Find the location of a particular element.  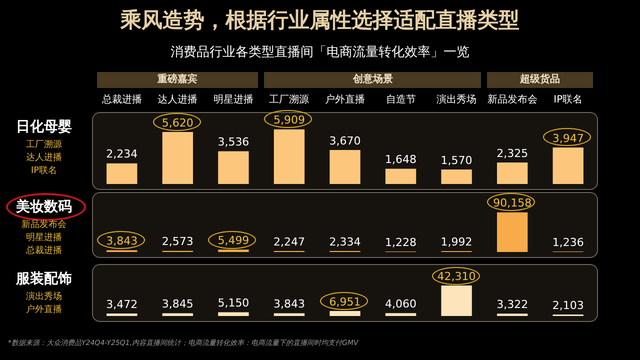

x-tick-label: 明星进播 is located at coordinates (233, 100).